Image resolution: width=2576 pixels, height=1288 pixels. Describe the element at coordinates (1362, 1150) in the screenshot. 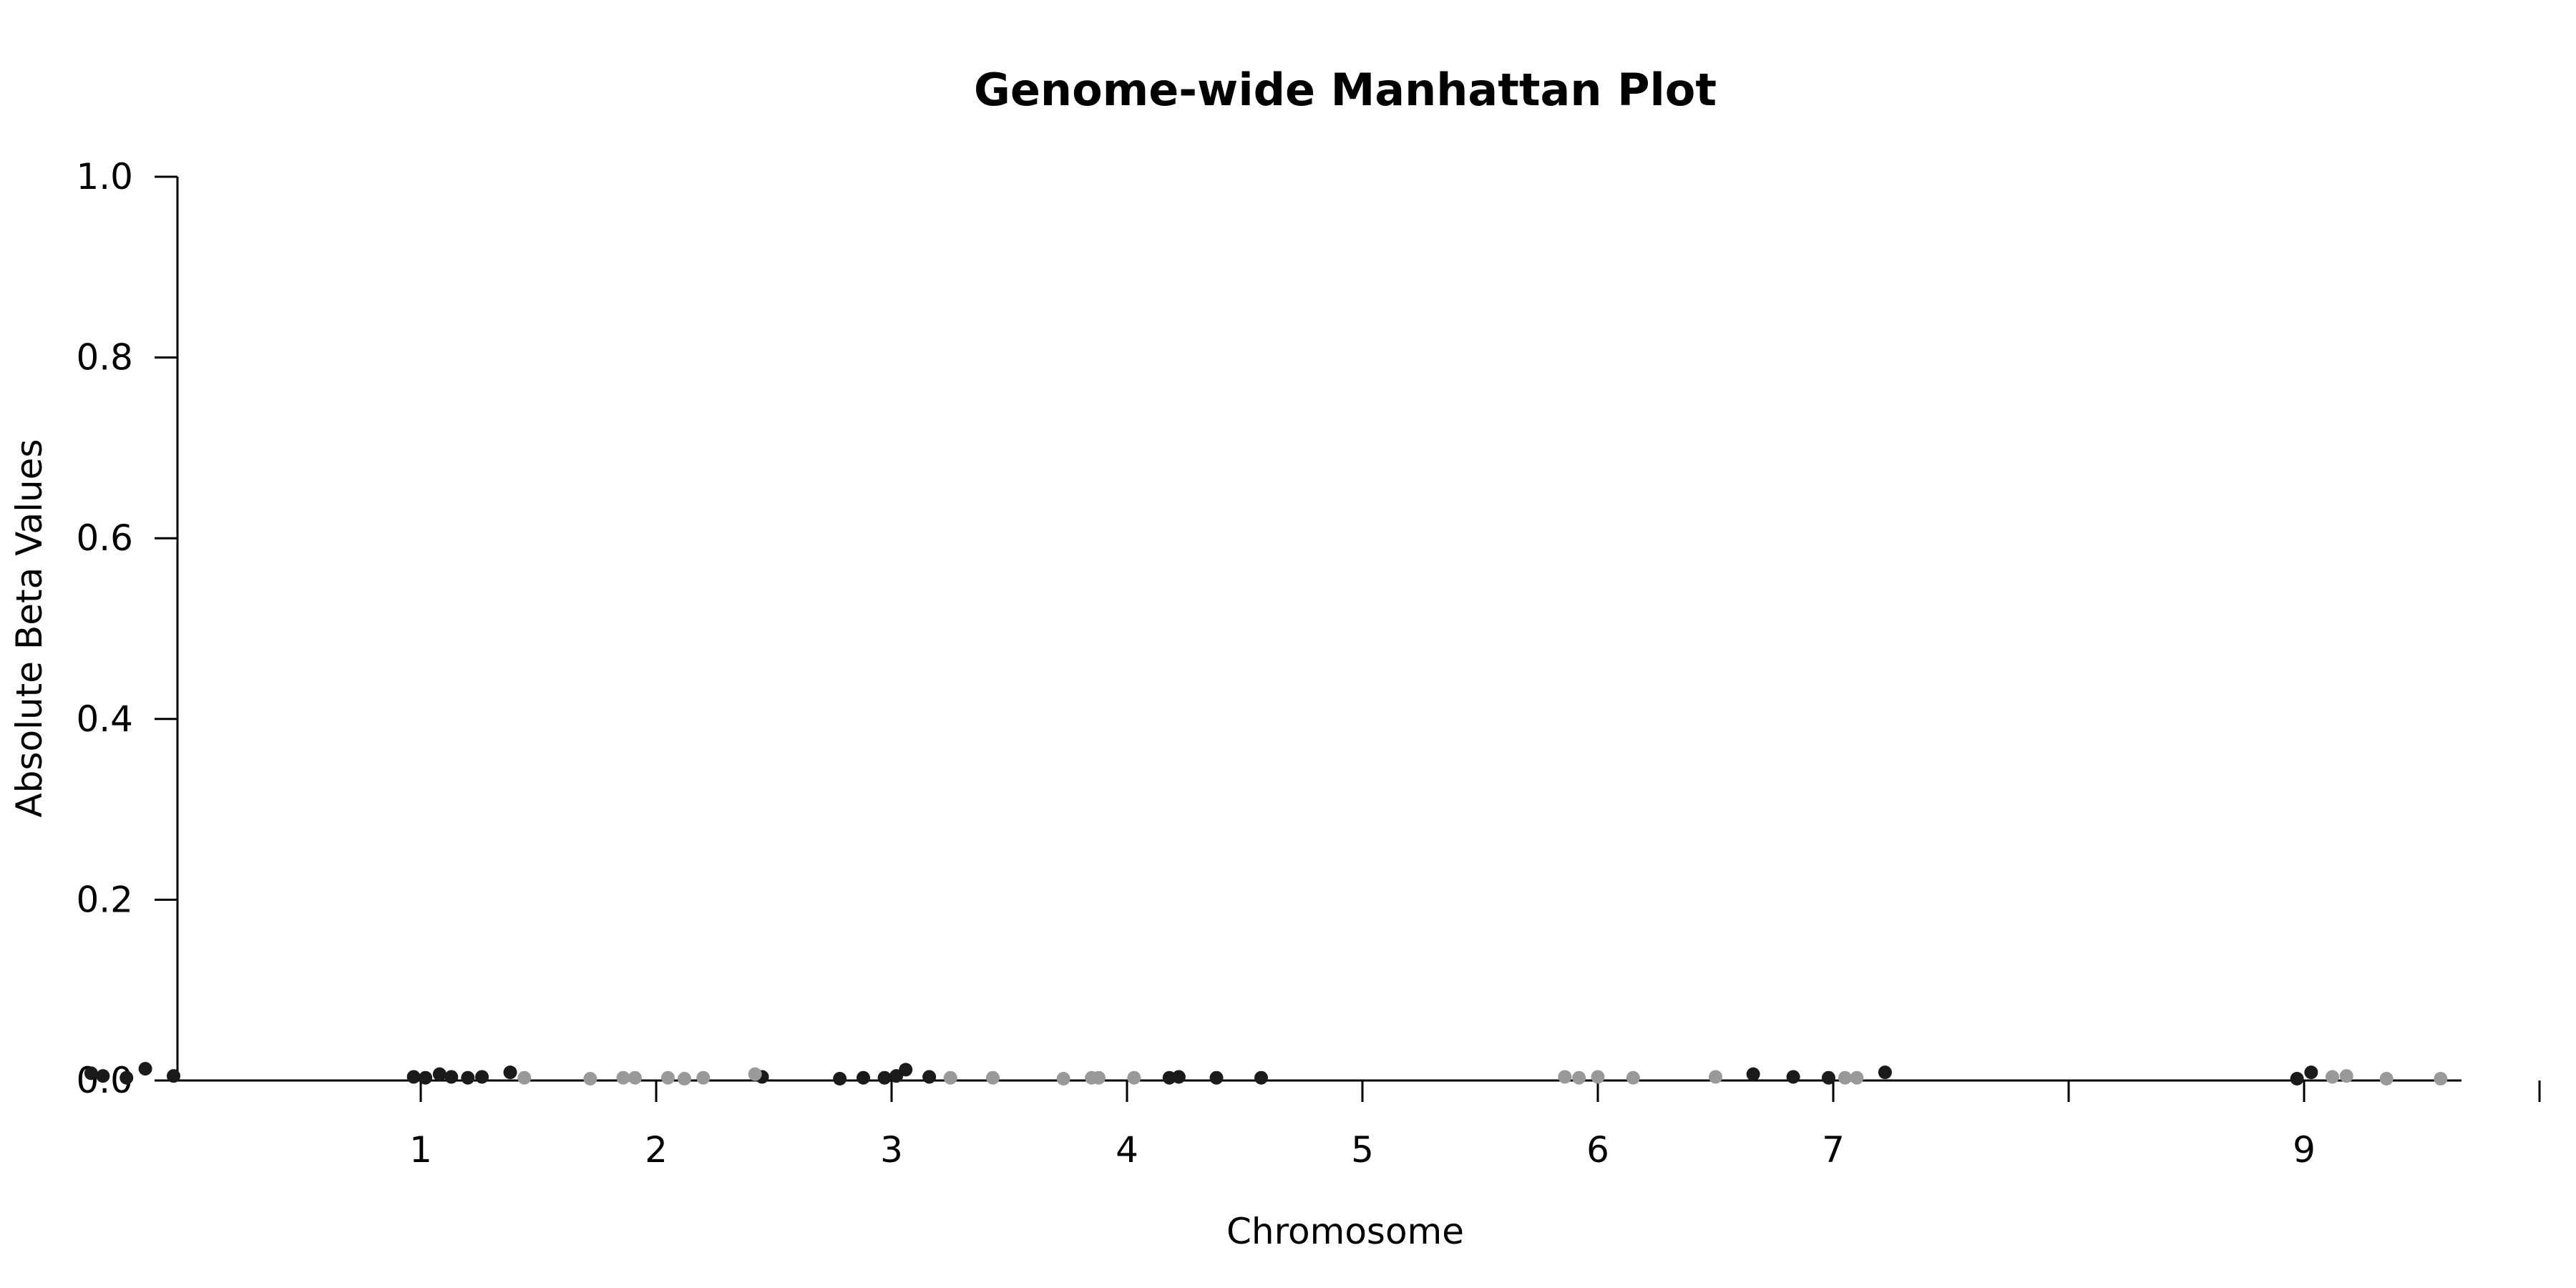

I see `x-tick-label: 5` at that location.